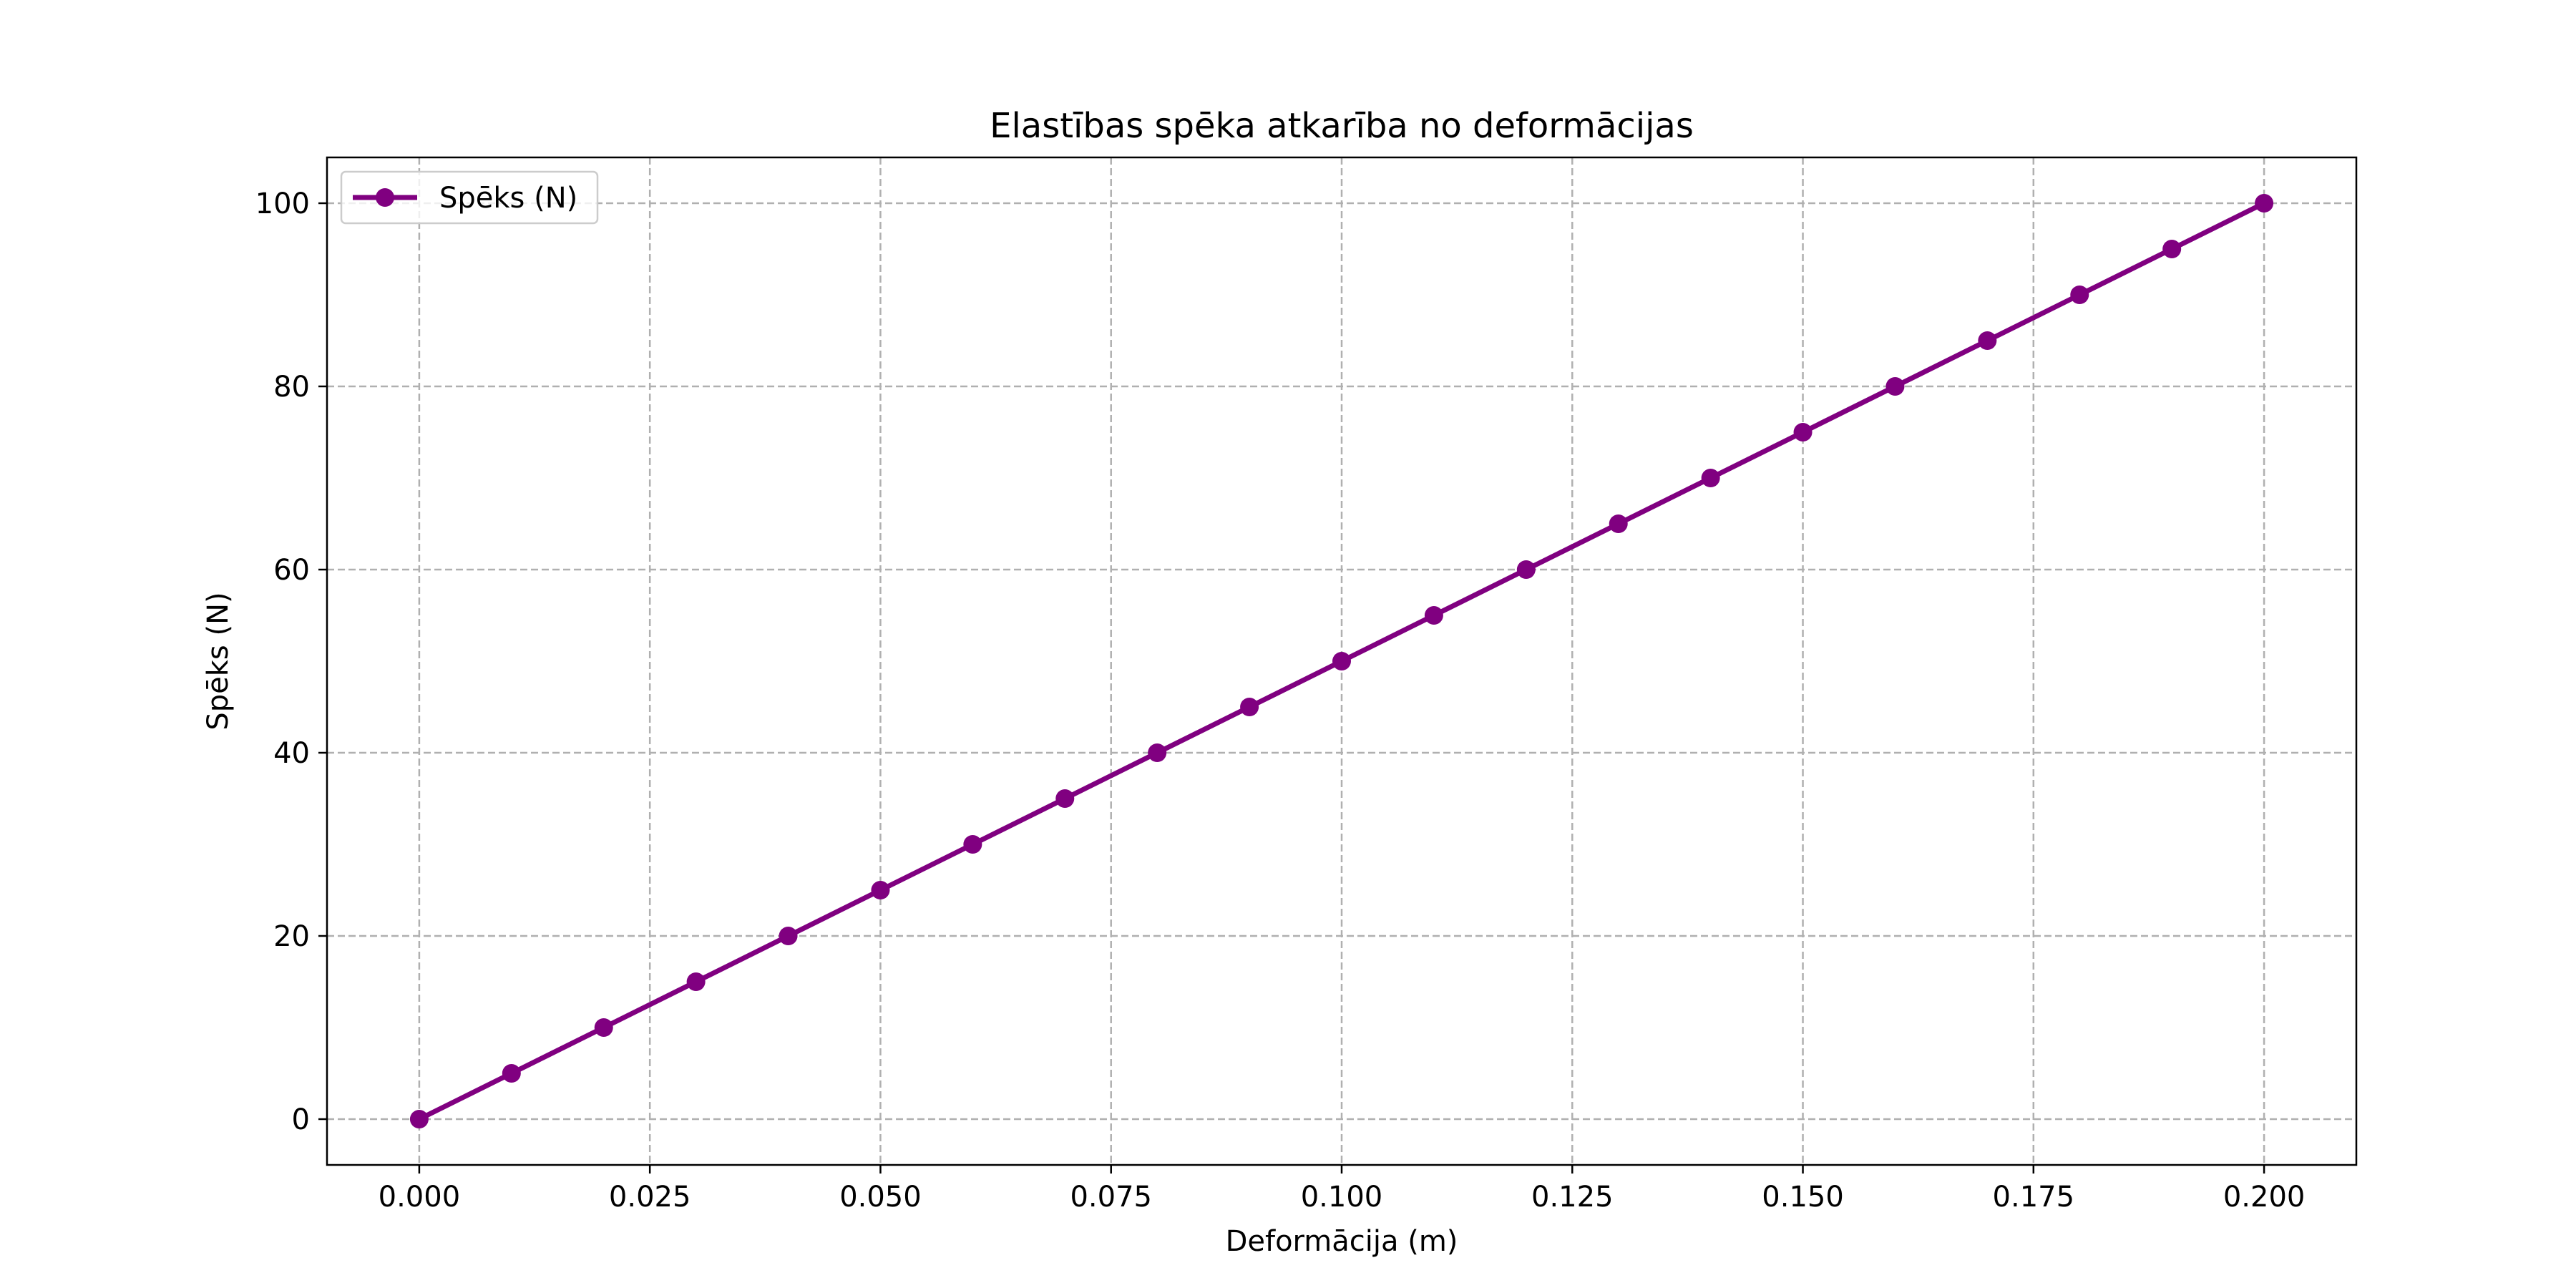  I want to click on y-tick-label: 40, so click(291, 753).